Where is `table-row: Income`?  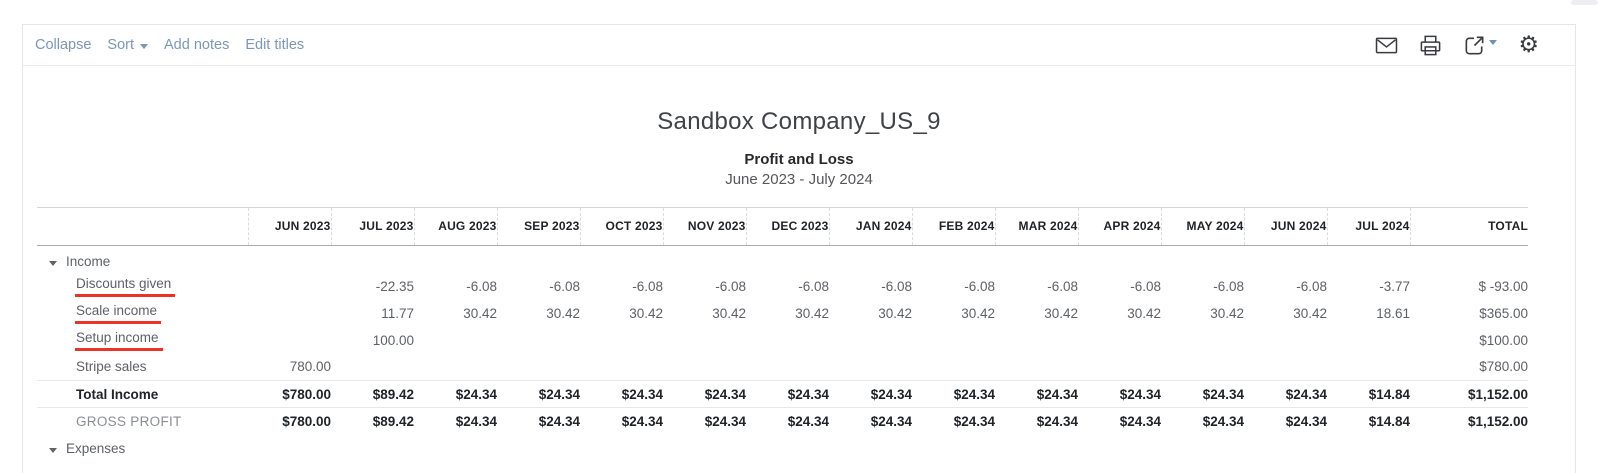
table-row: Income is located at coordinates (782, 259).